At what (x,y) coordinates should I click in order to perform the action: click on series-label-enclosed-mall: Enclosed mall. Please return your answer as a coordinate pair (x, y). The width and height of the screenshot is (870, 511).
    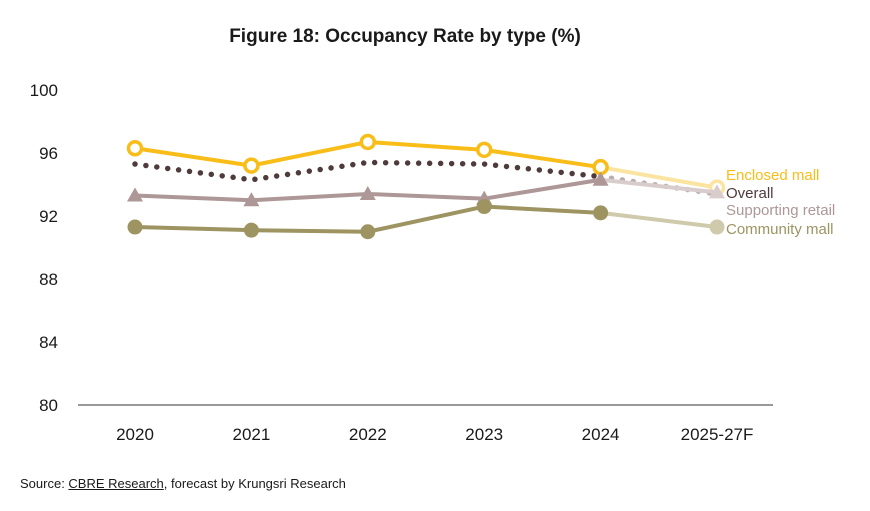
    Looking at the image, I should click on (772, 175).